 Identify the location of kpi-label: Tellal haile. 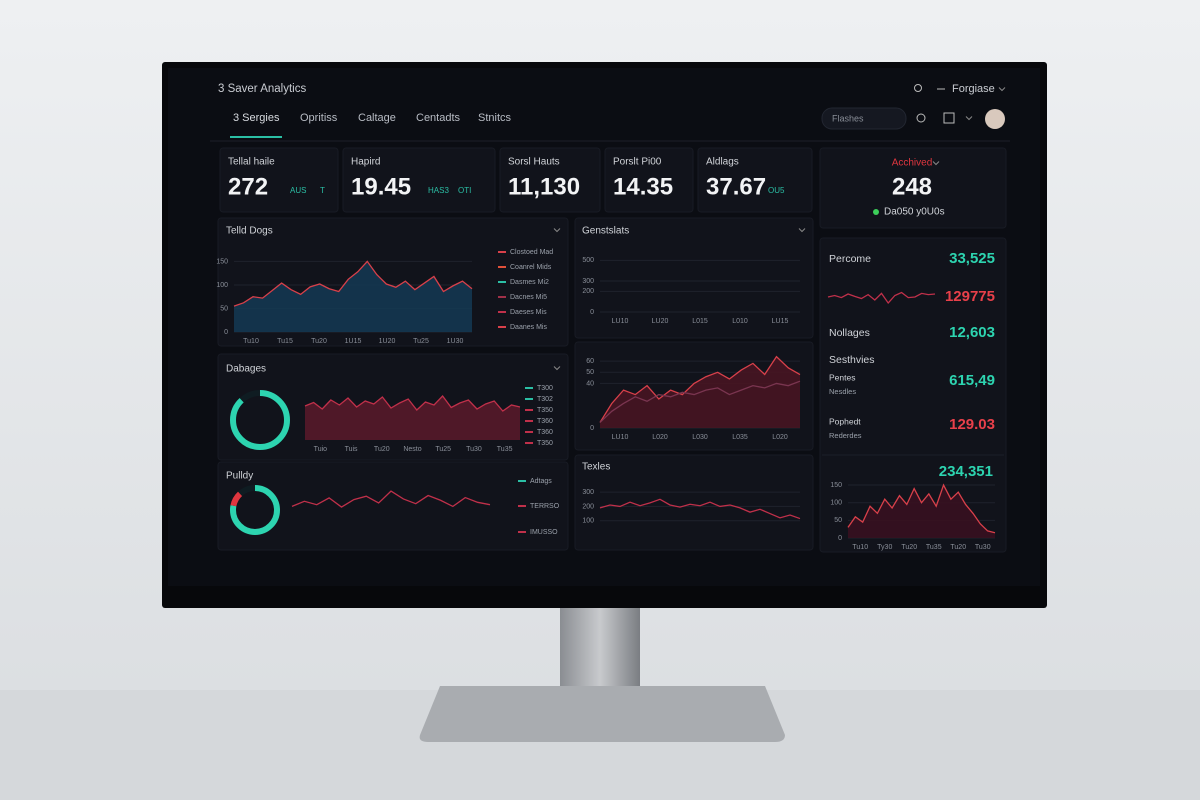
(251, 162).